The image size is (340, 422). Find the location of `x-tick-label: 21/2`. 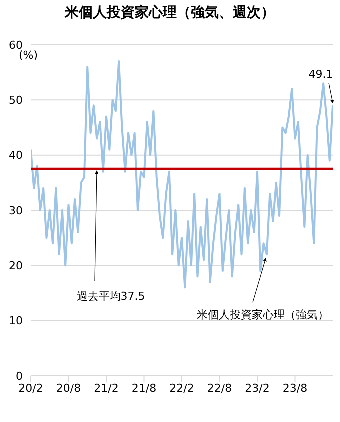

x-tick-label: 21/2 is located at coordinates (106, 388).